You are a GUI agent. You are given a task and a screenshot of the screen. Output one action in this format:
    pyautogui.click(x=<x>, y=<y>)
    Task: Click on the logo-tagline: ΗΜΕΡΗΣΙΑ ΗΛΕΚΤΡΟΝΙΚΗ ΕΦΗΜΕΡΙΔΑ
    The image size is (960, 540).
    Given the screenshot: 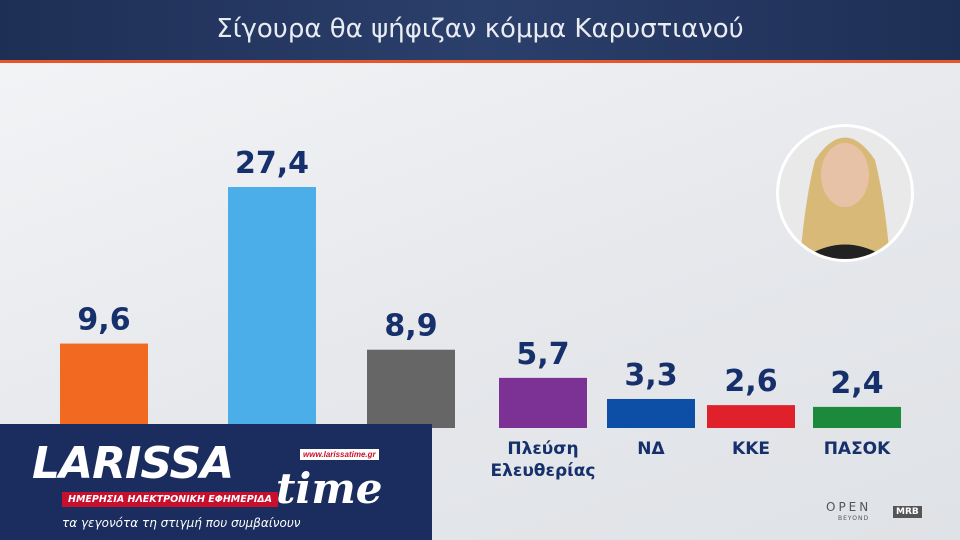 What is the action you would take?
    pyautogui.click(x=170, y=499)
    